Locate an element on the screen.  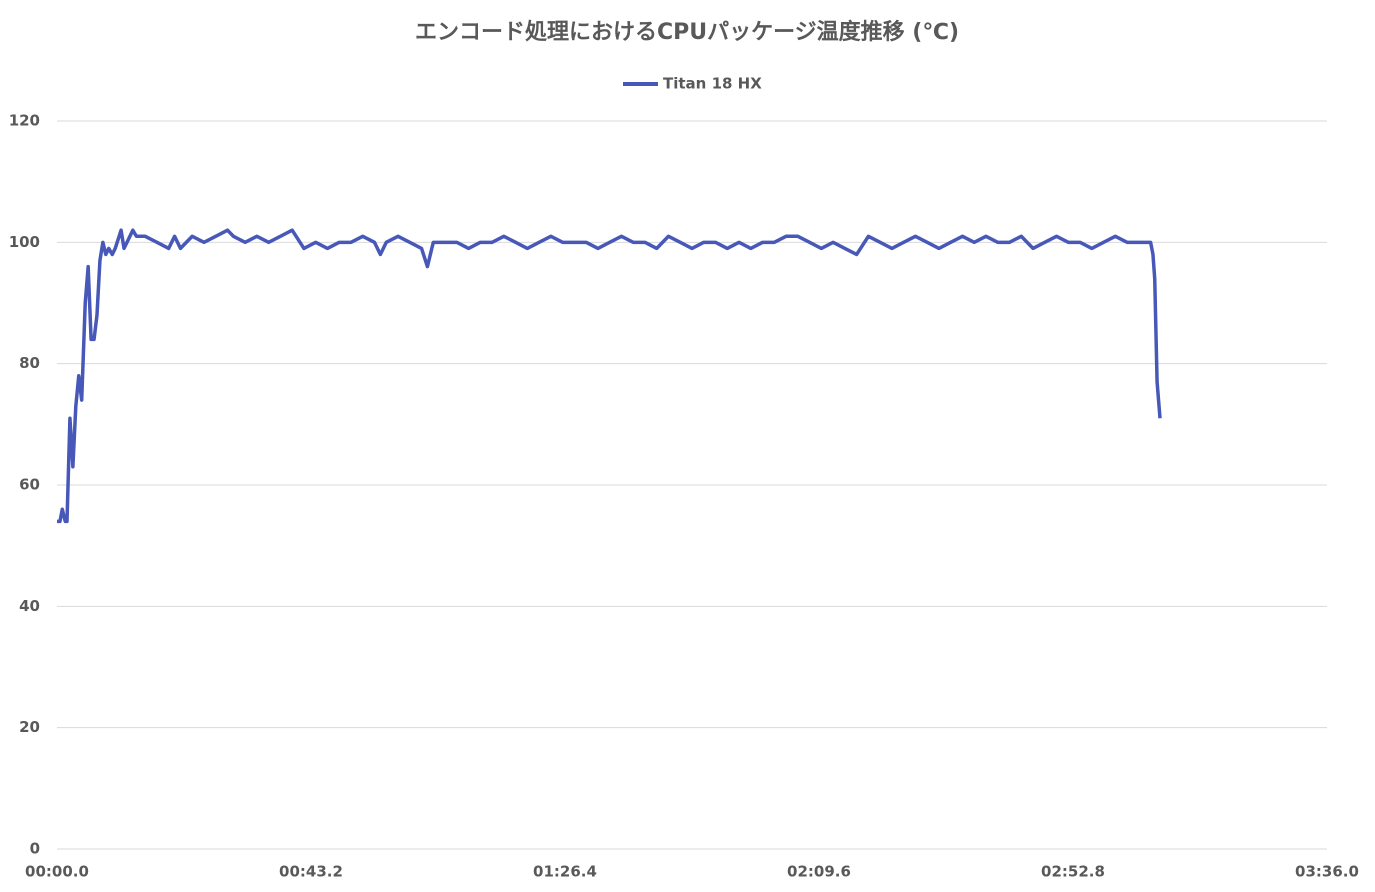
y-tick-label: 20 is located at coordinates (29, 727).